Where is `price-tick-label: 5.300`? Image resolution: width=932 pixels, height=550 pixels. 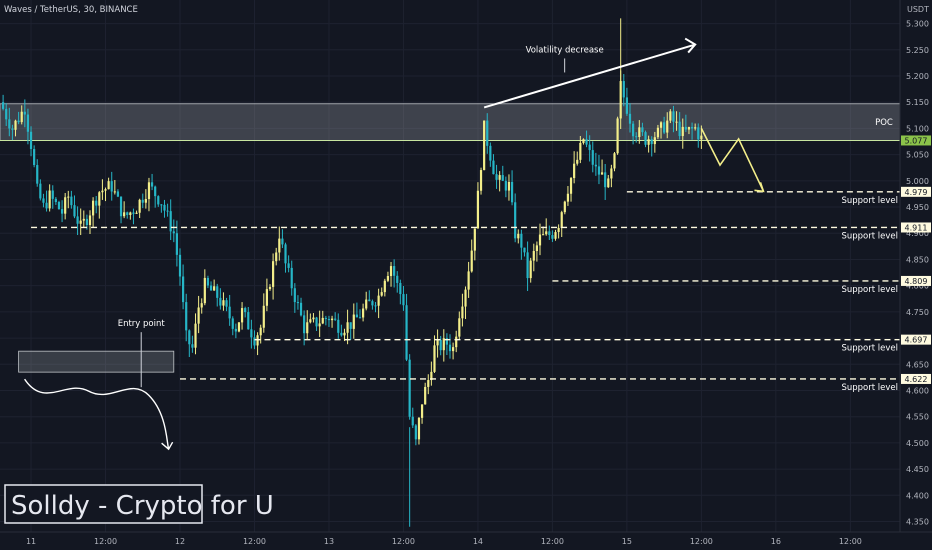 price-tick-label: 5.300 is located at coordinates (917, 24).